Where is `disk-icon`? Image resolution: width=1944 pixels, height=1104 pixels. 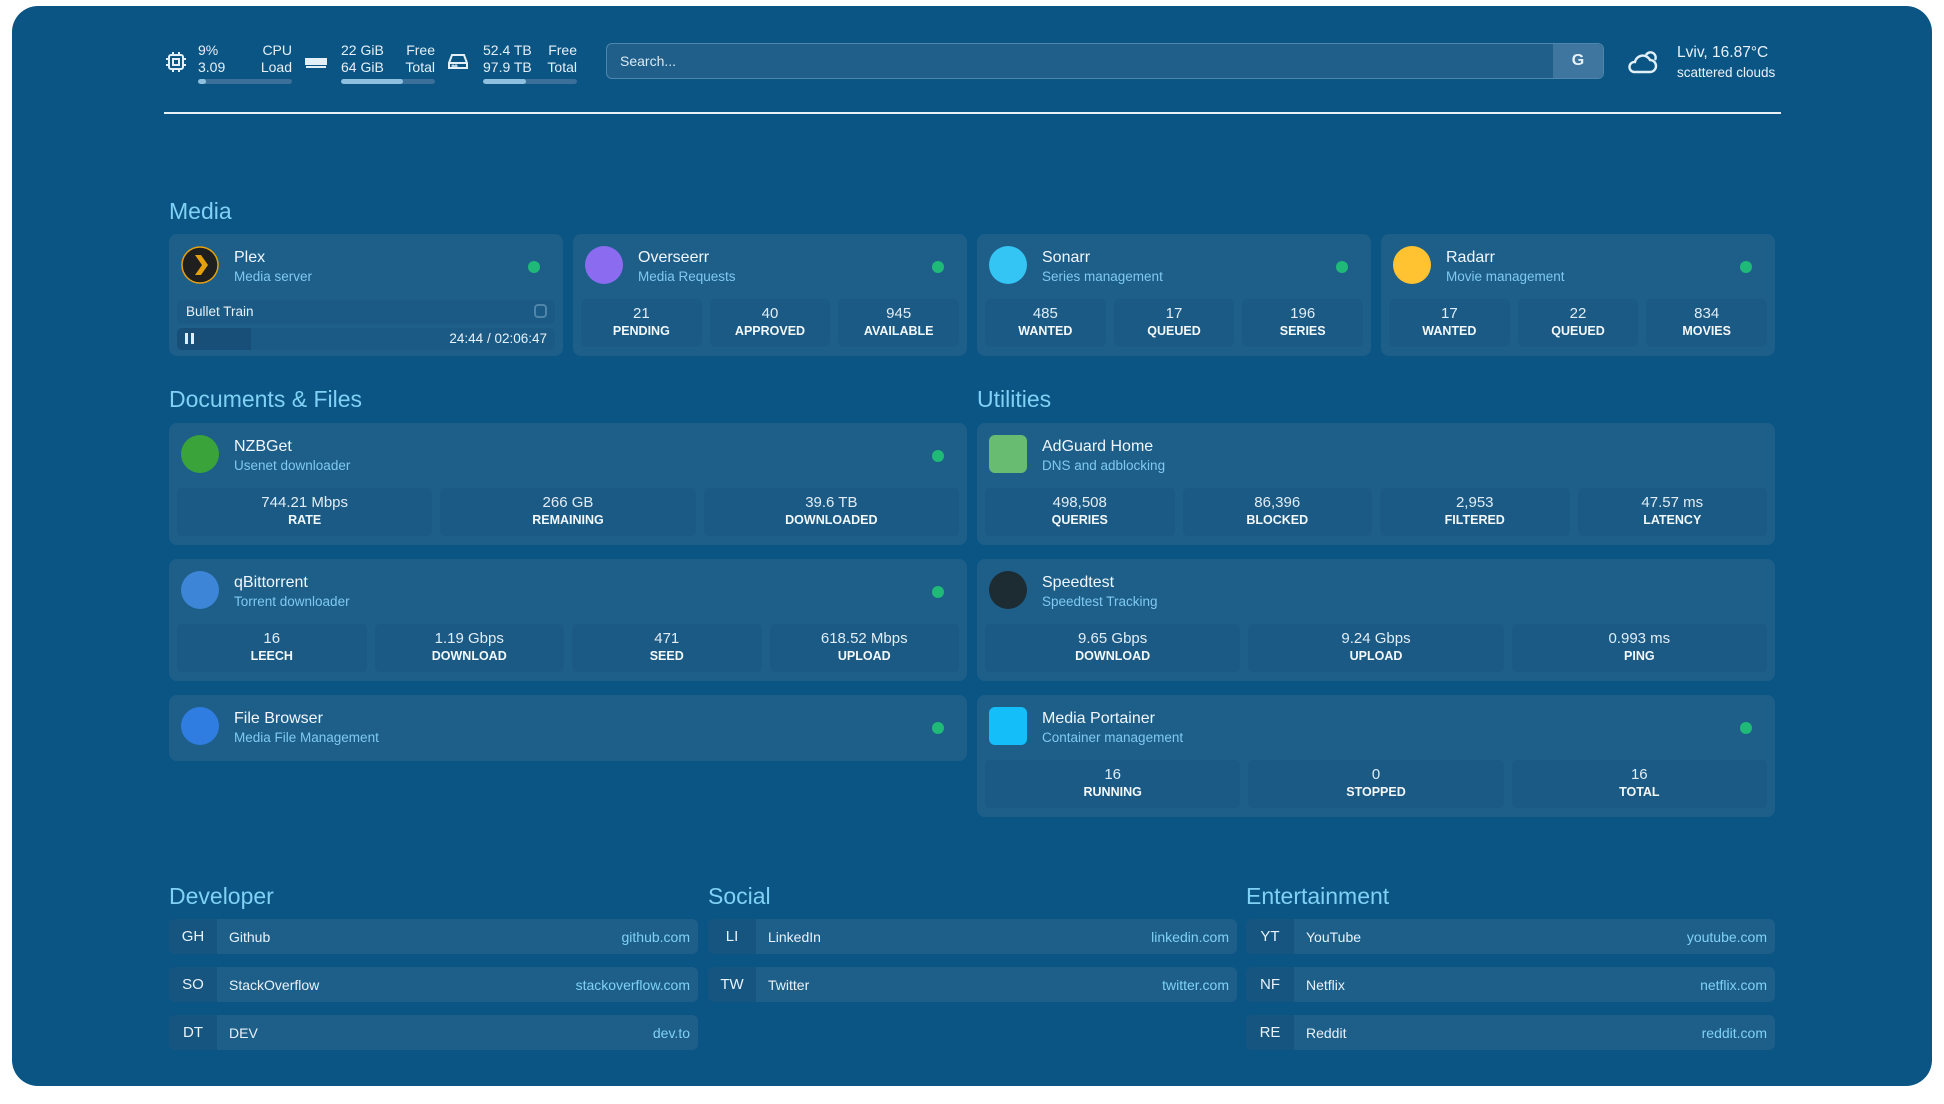
disk-icon is located at coordinates (458, 61).